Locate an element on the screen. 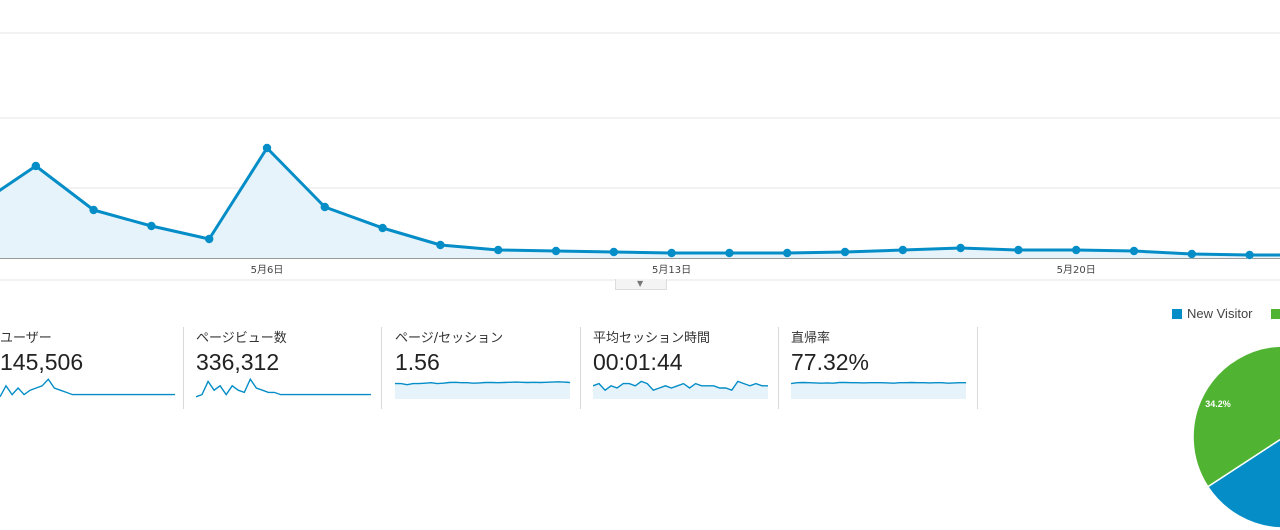  metric-label: ページ/セッション is located at coordinates (449, 338).